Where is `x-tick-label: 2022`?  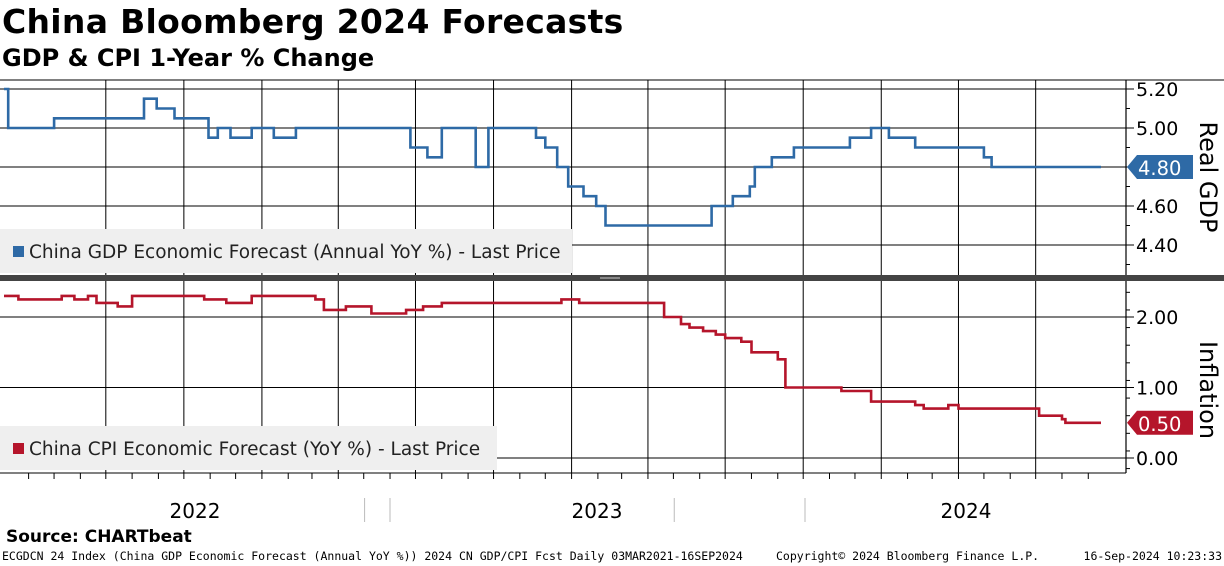
x-tick-label: 2022 is located at coordinates (195, 511).